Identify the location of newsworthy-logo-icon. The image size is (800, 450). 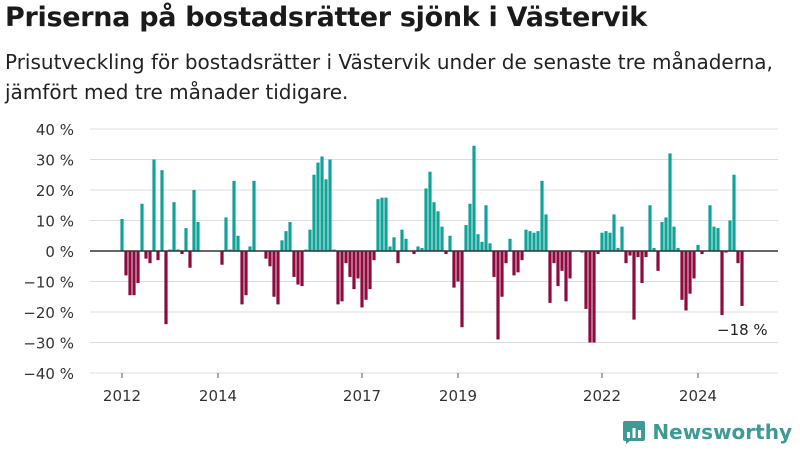
(634, 432).